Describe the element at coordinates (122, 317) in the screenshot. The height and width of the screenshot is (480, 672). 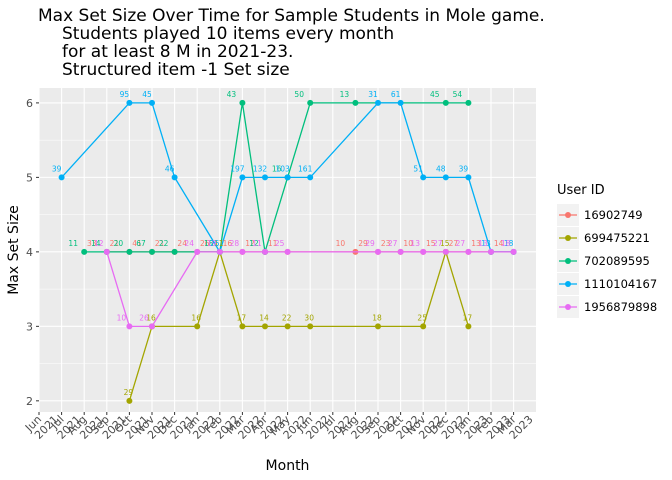
I see `data-label: 10` at that location.